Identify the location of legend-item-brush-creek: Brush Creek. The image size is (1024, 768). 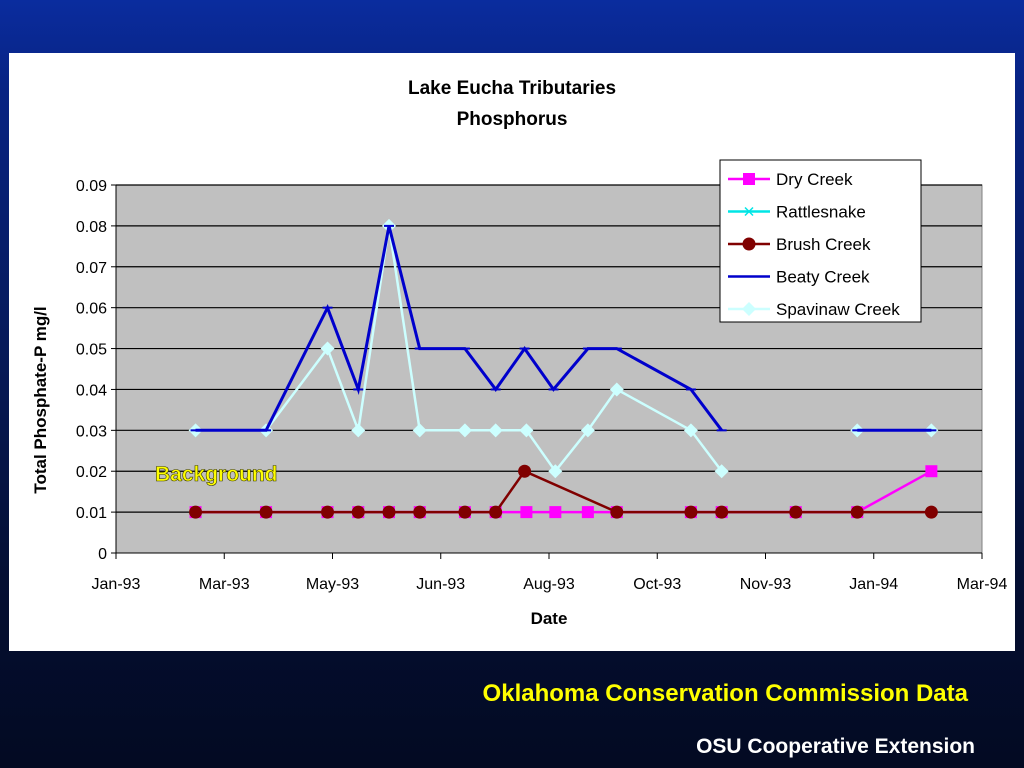
(799, 244).